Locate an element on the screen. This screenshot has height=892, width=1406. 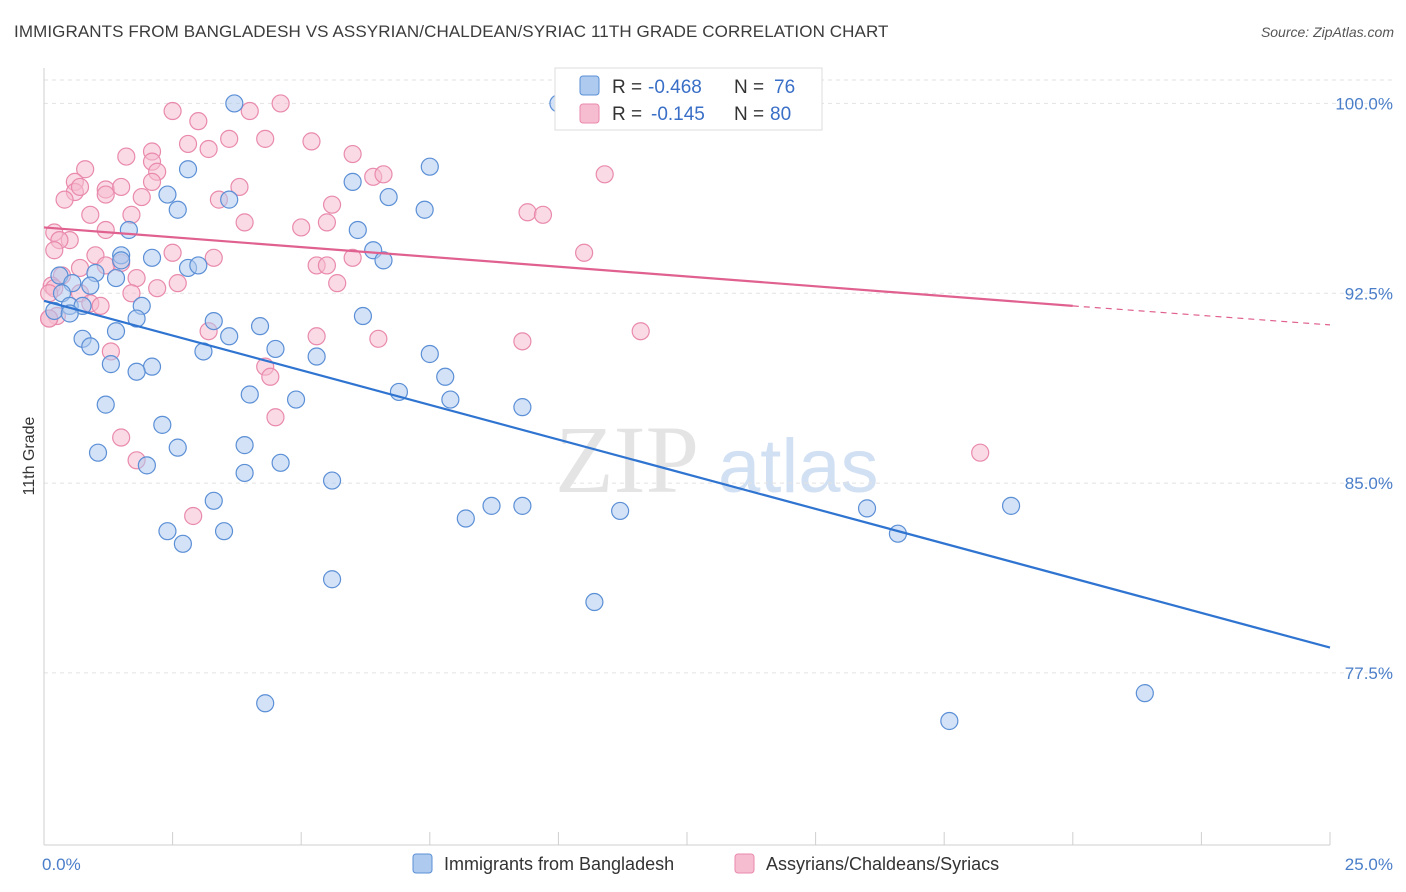
x-tick-label-max: 25.0% is located at coordinates (1369, 864).